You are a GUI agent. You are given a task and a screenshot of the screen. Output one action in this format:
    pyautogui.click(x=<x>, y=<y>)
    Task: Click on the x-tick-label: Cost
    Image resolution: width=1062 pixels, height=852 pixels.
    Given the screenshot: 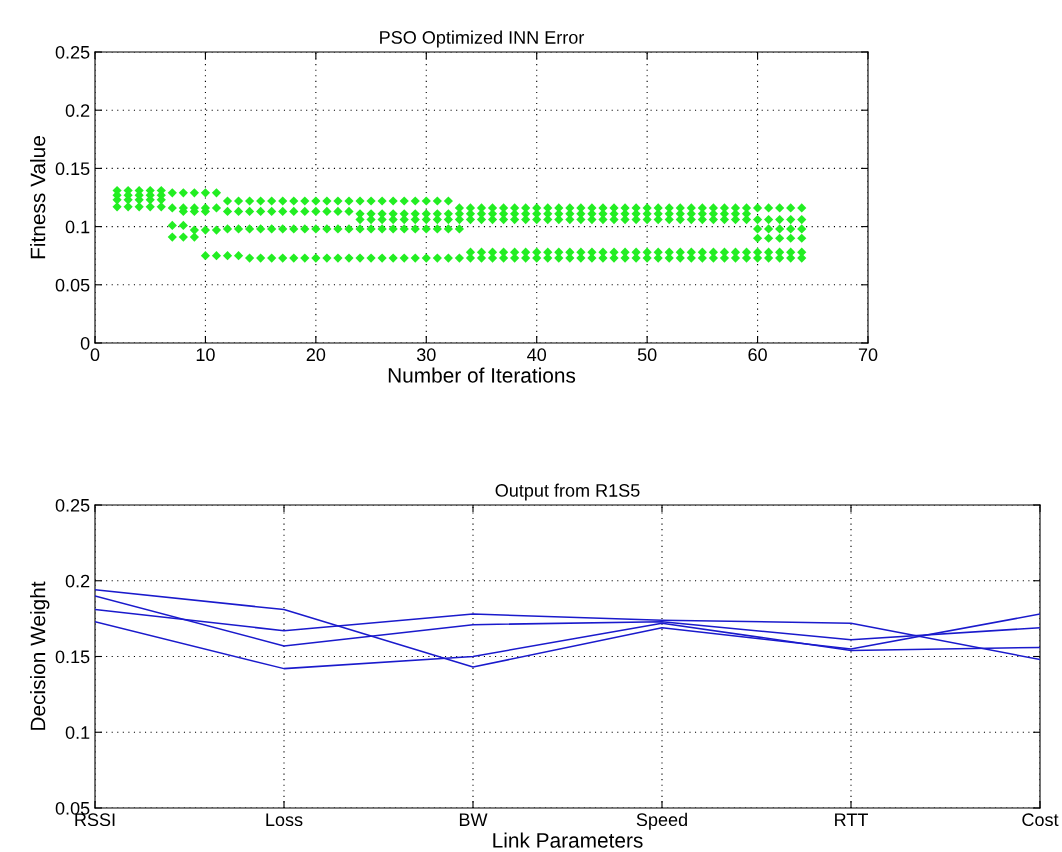 What is the action you would take?
    pyautogui.click(x=1040, y=820)
    